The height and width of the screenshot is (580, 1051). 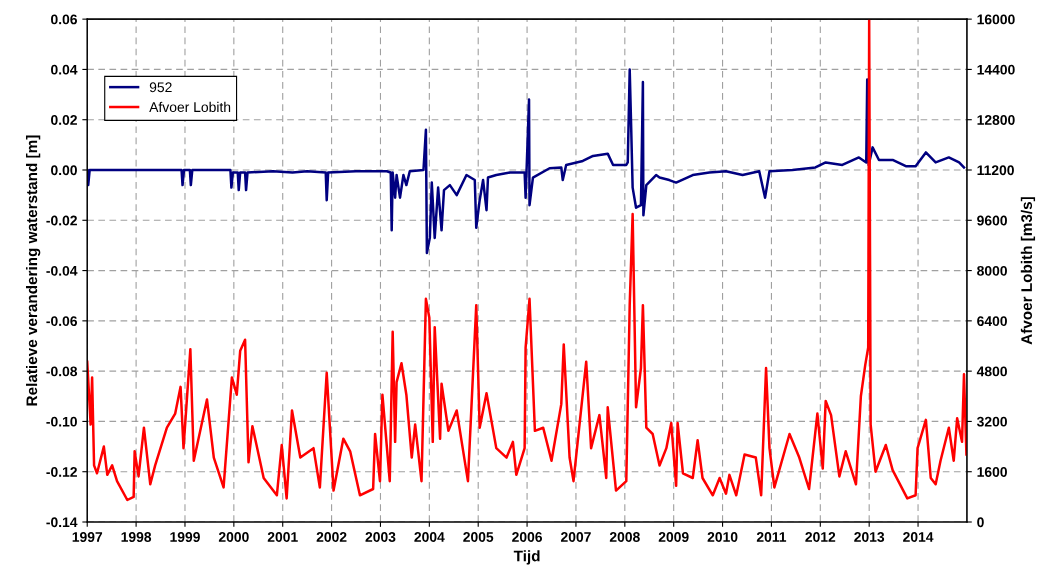 What do you see at coordinates (992, 270) in the screenshot?
I see `y2-tick-label: 8000` at bounding box center [992, 270].